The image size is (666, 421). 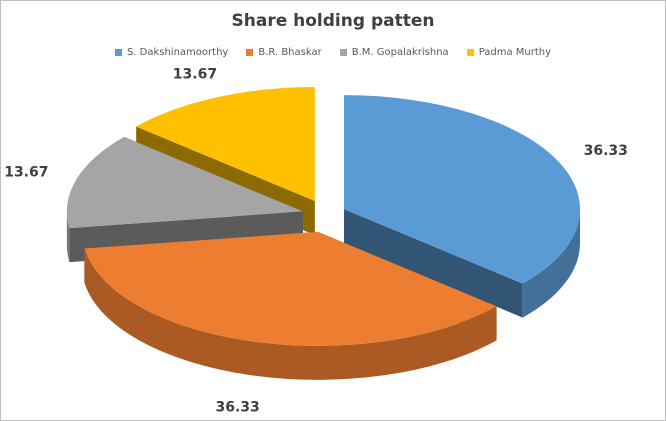 I want to click on legend-label-bhaskar: B.R. Bhaskar, so click(x=290, y=52).